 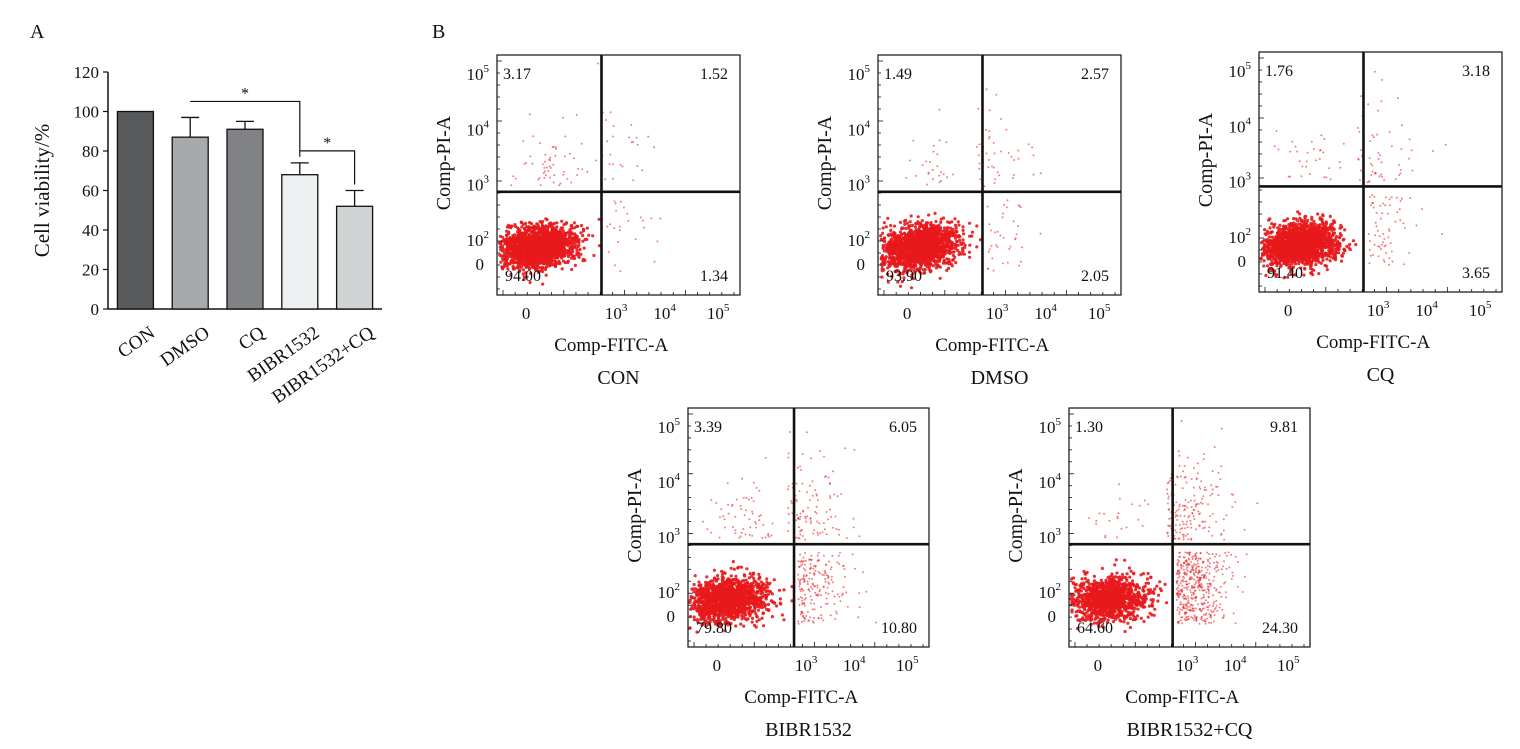 I want to click on bar, so click(x=300, y=242).